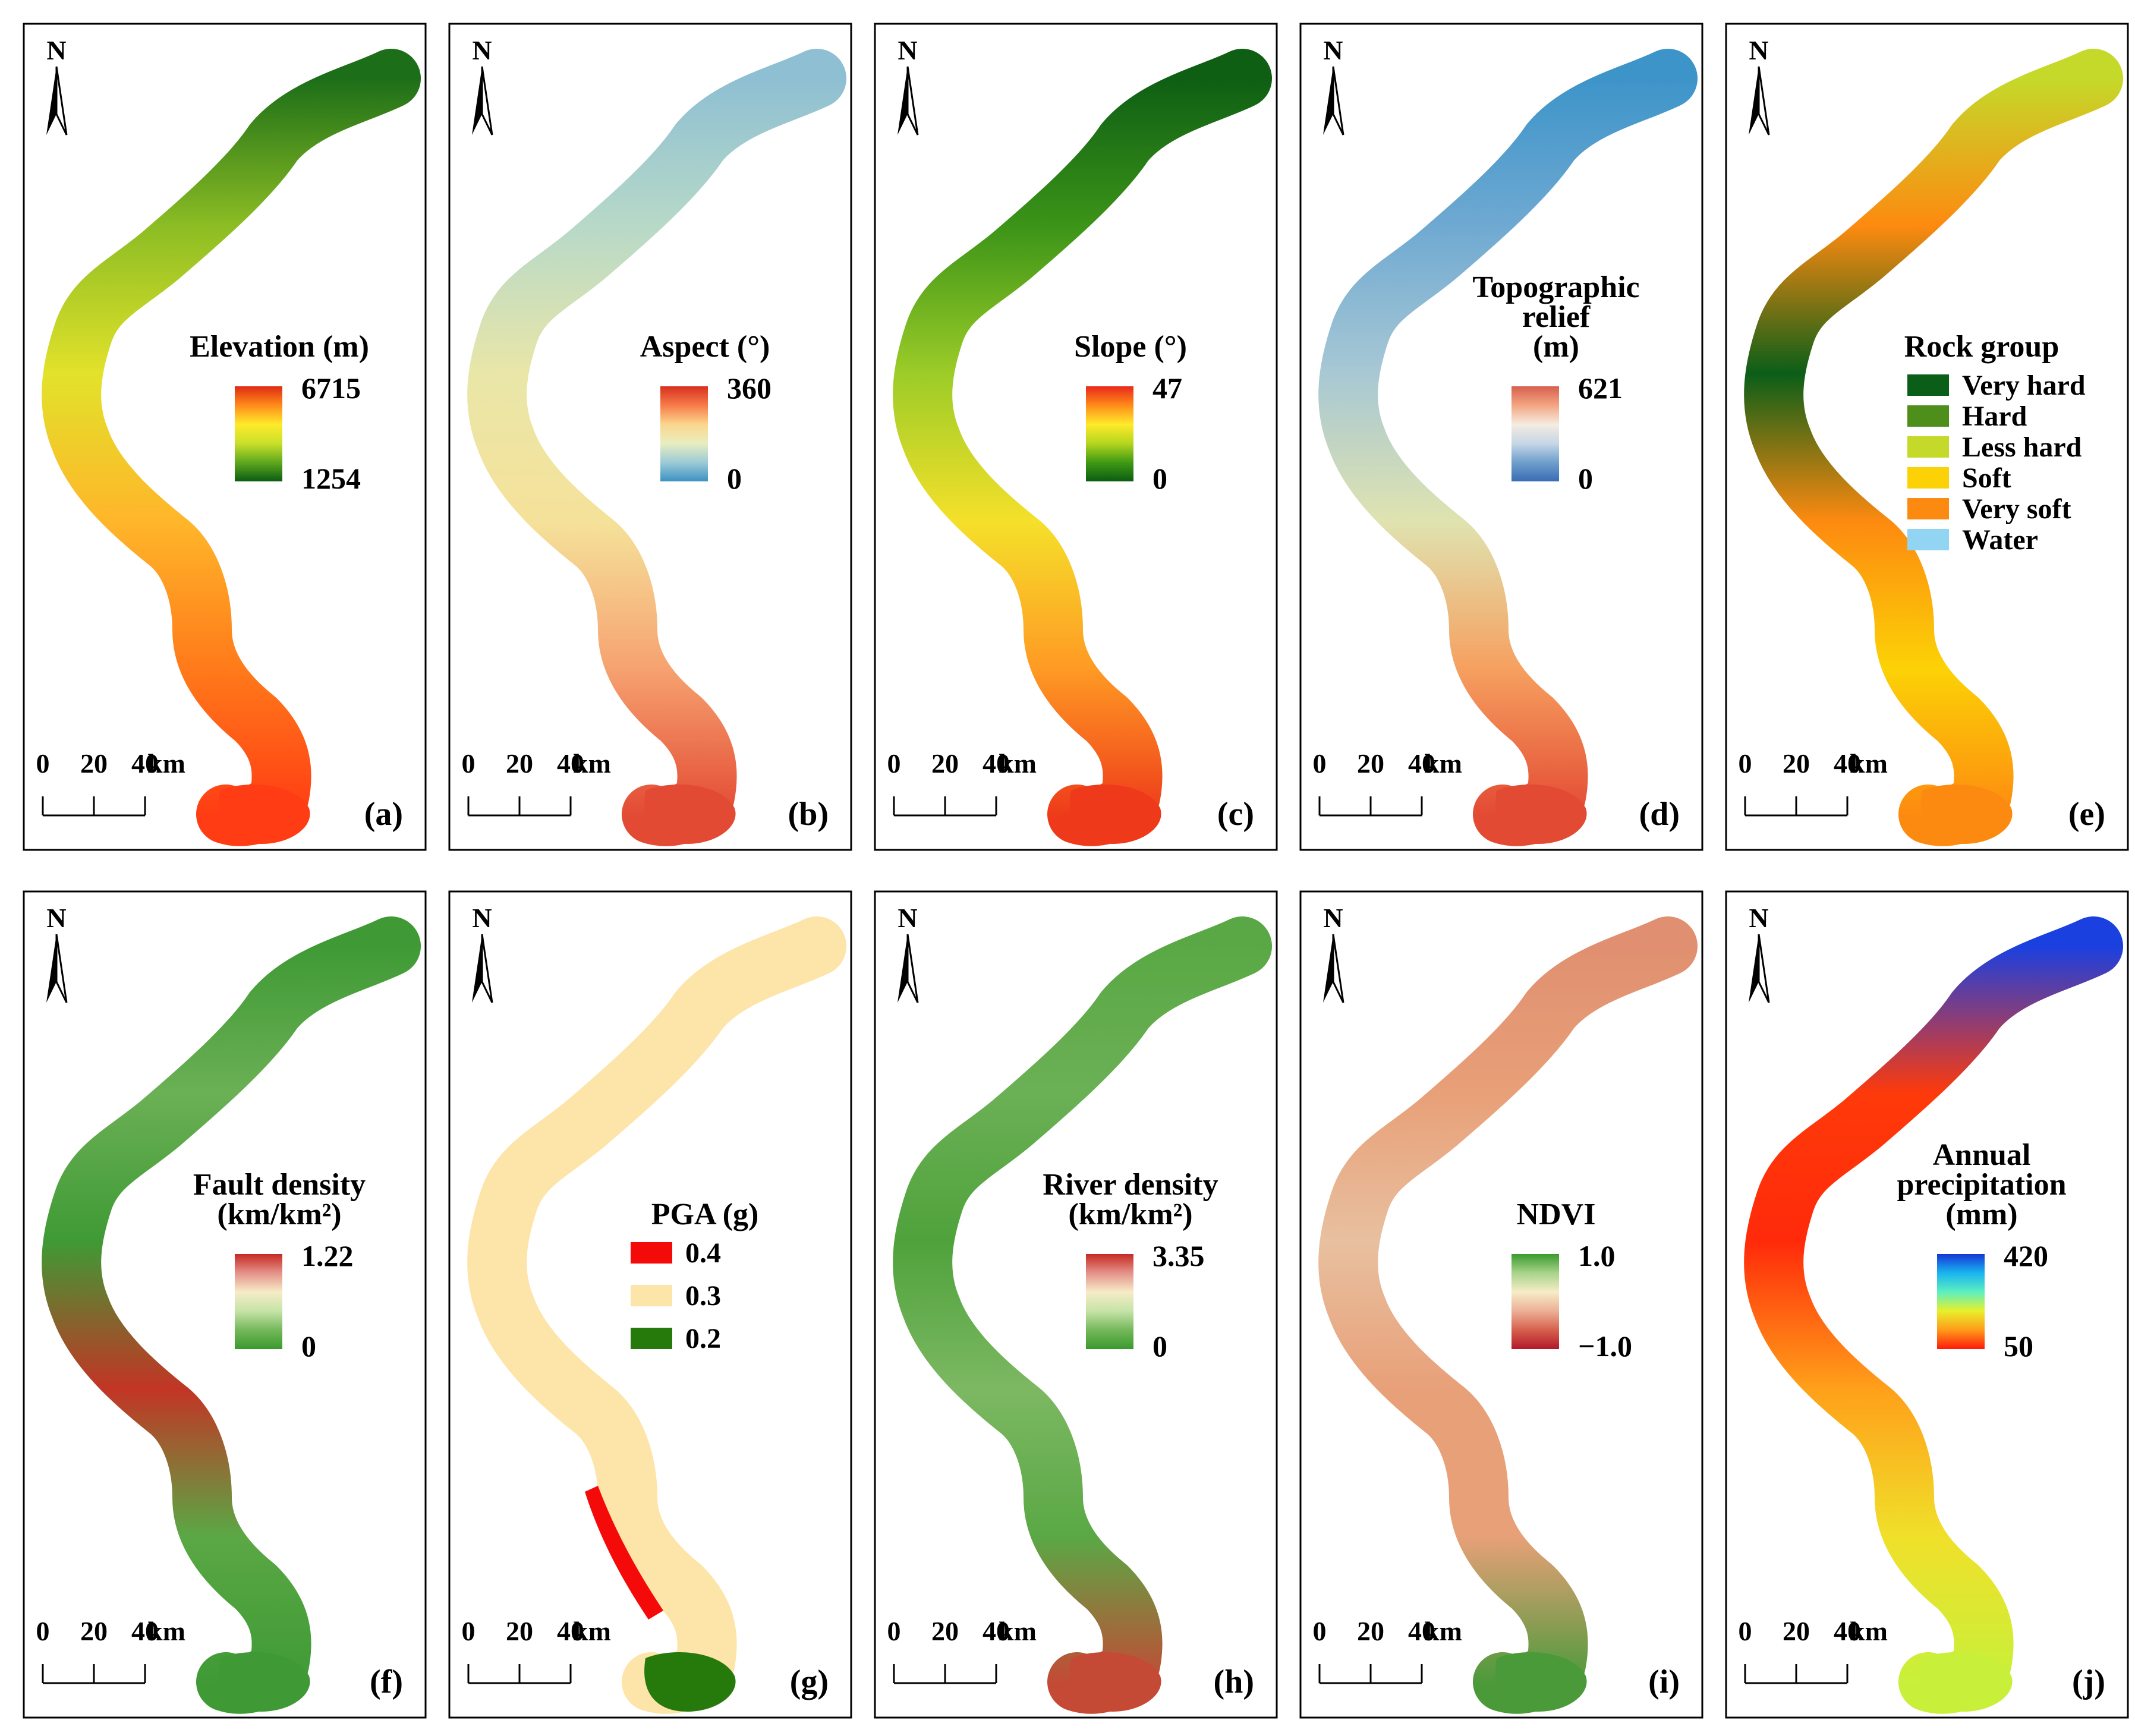 This screenshot has height=1736, width=2135. I want to click on legend-max: 621, so click(1600, 388).